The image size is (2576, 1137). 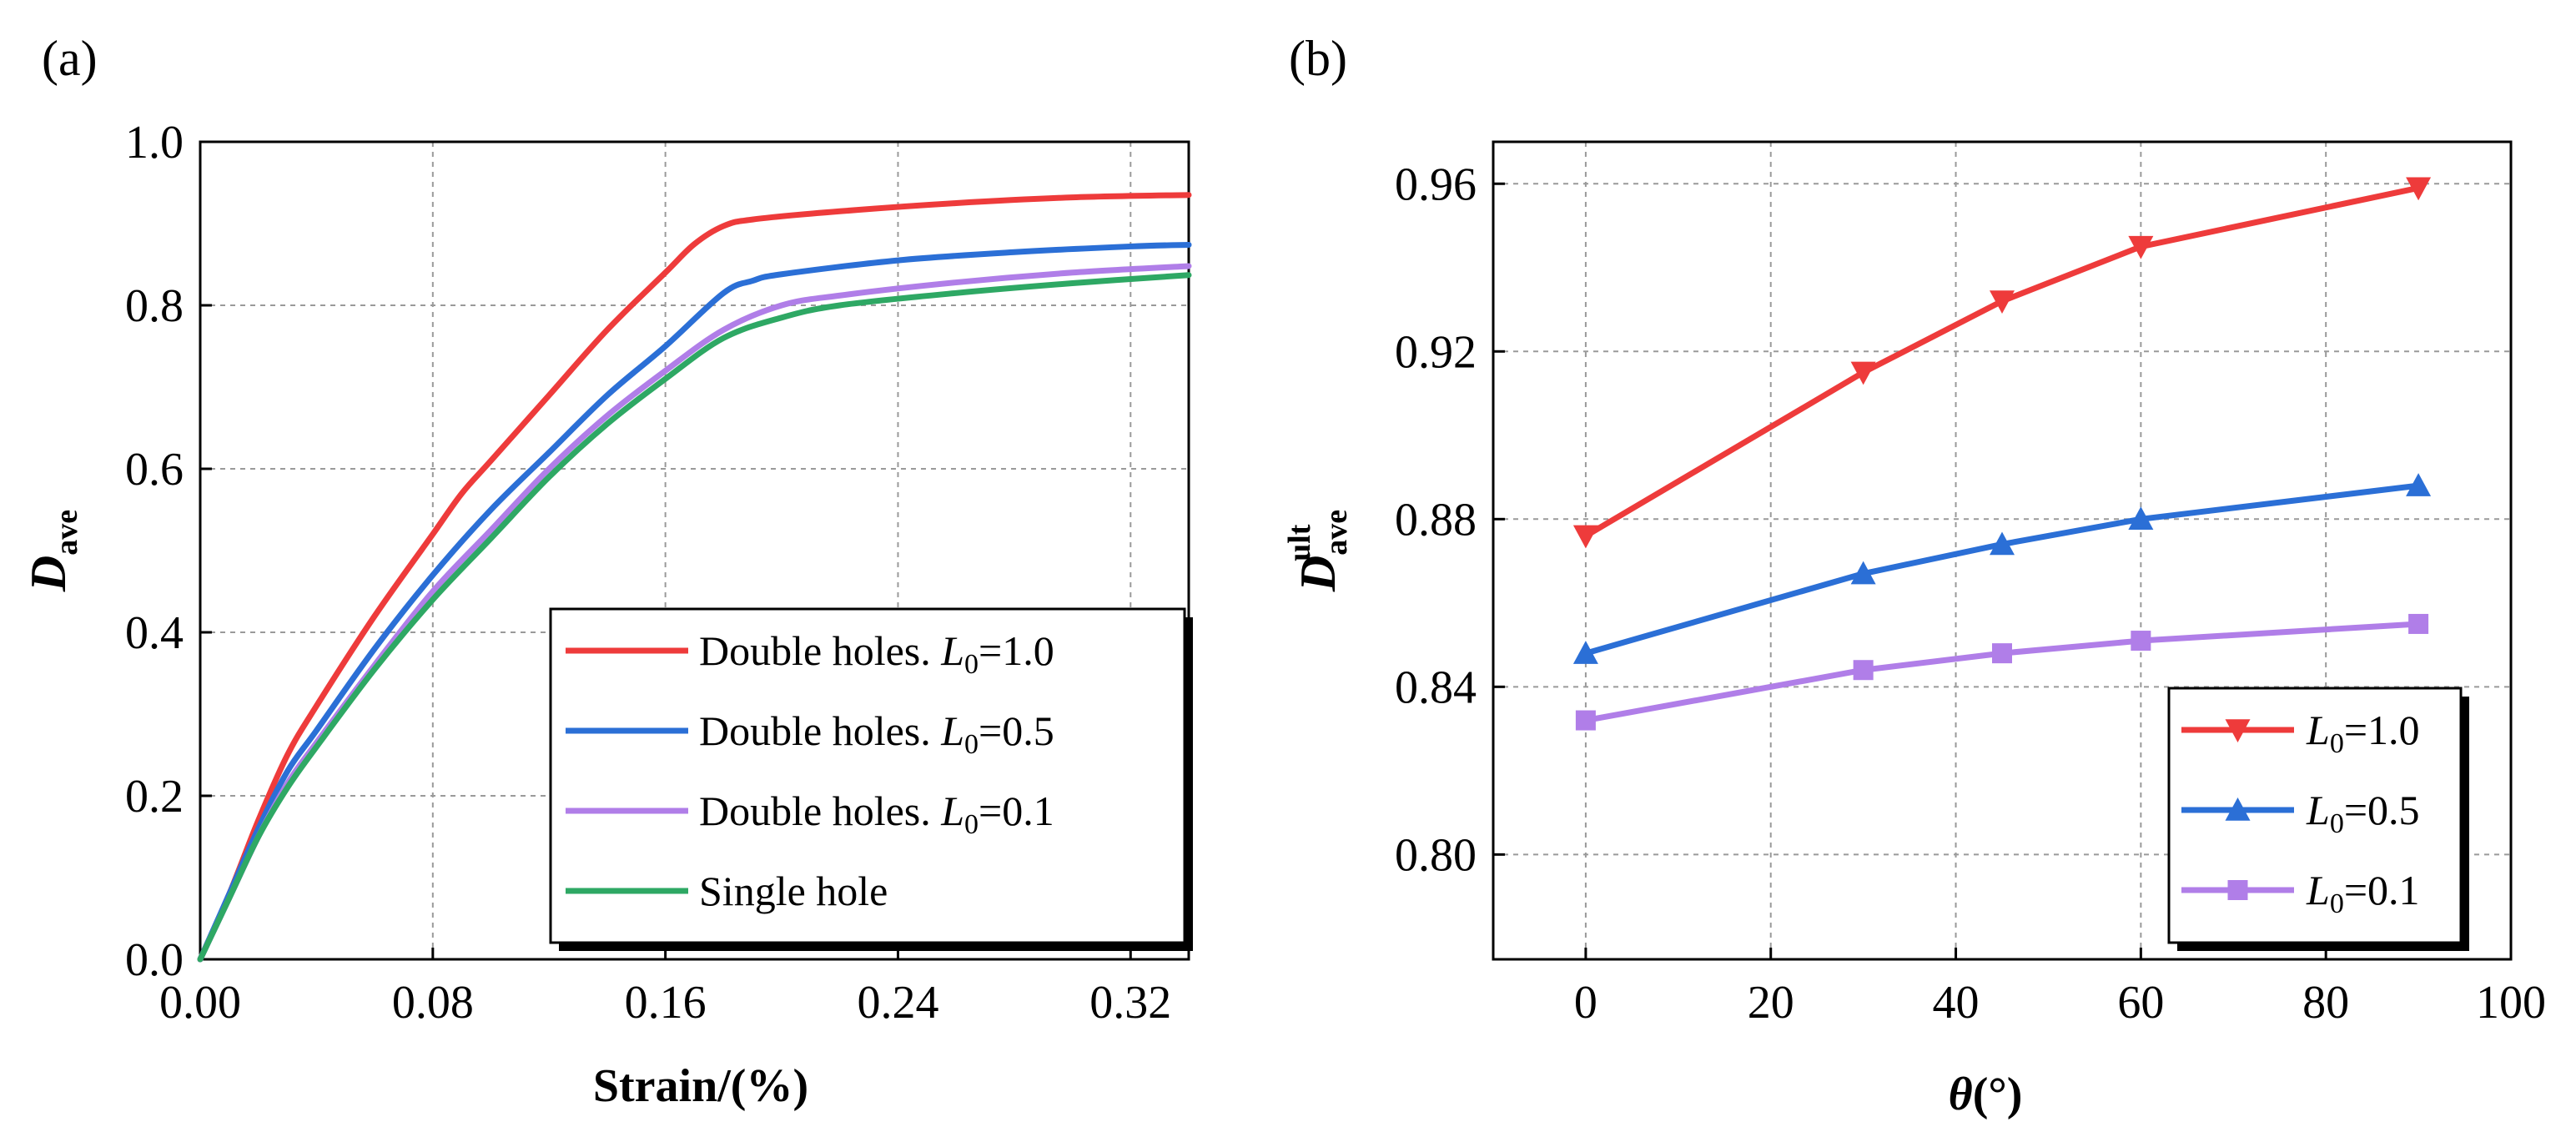 I want to click on legend-label: L0=0.5, so click(x=2363, y=813).